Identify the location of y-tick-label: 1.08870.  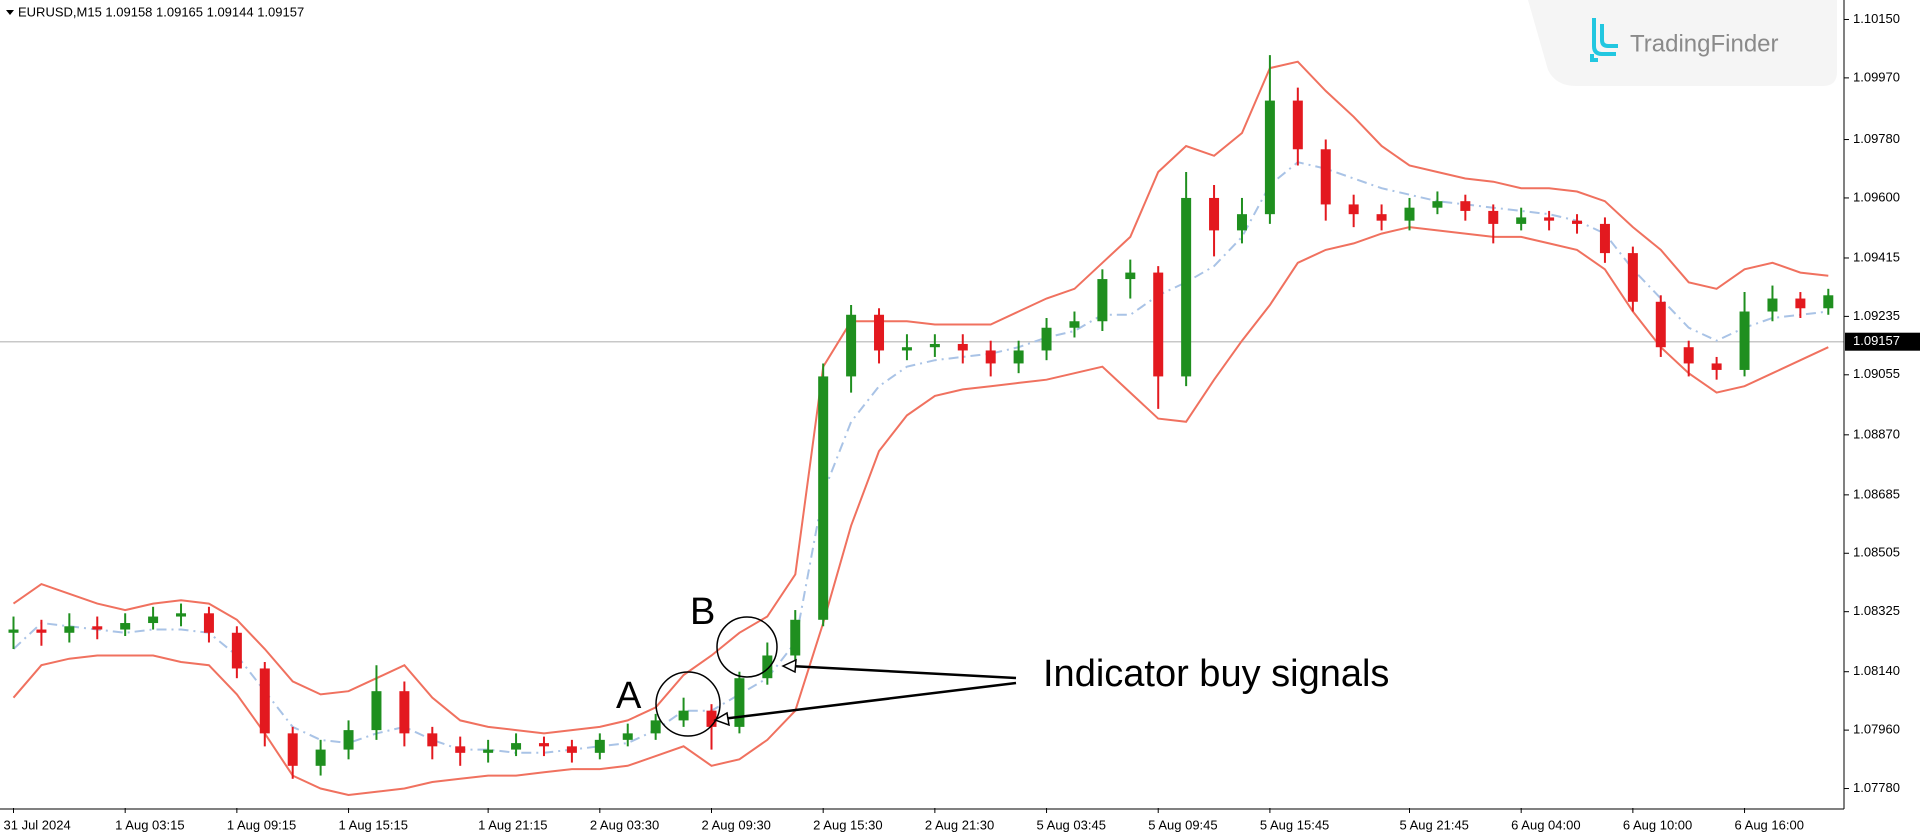
(1876, 433).